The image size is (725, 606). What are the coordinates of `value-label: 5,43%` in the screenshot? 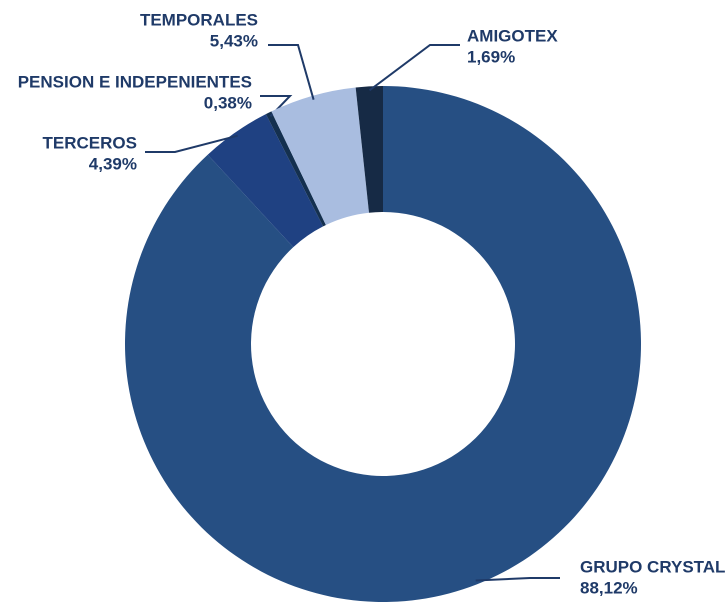 It's located at (234, 40).